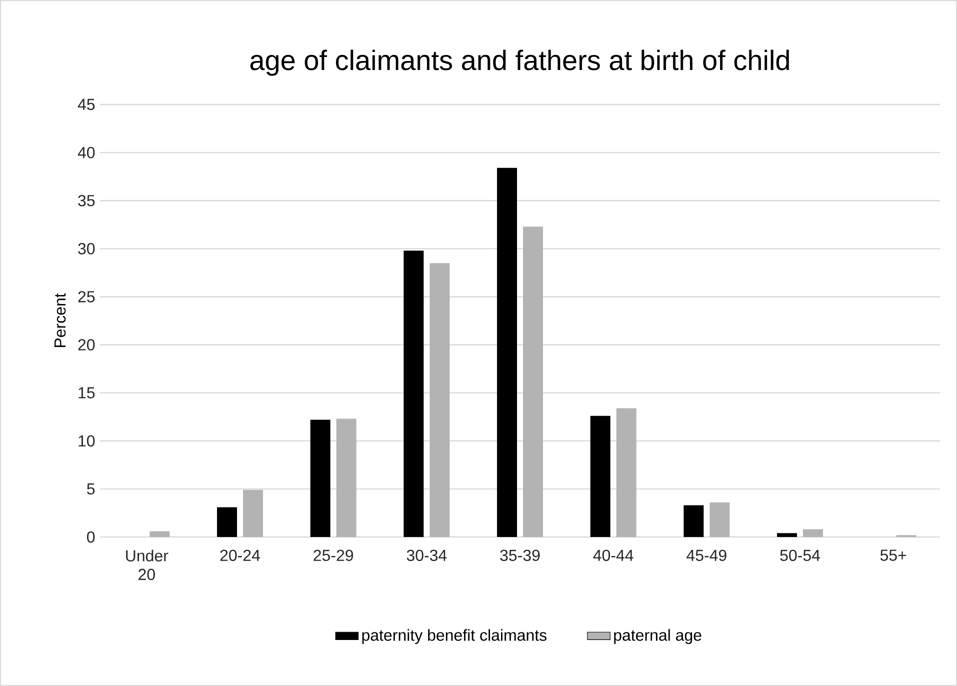 The height and width of the screenshot is (686, 957). Describe the element at coordinates (706, 556) in the screenshot. I see `x-tick-label: 45-49` at that location.